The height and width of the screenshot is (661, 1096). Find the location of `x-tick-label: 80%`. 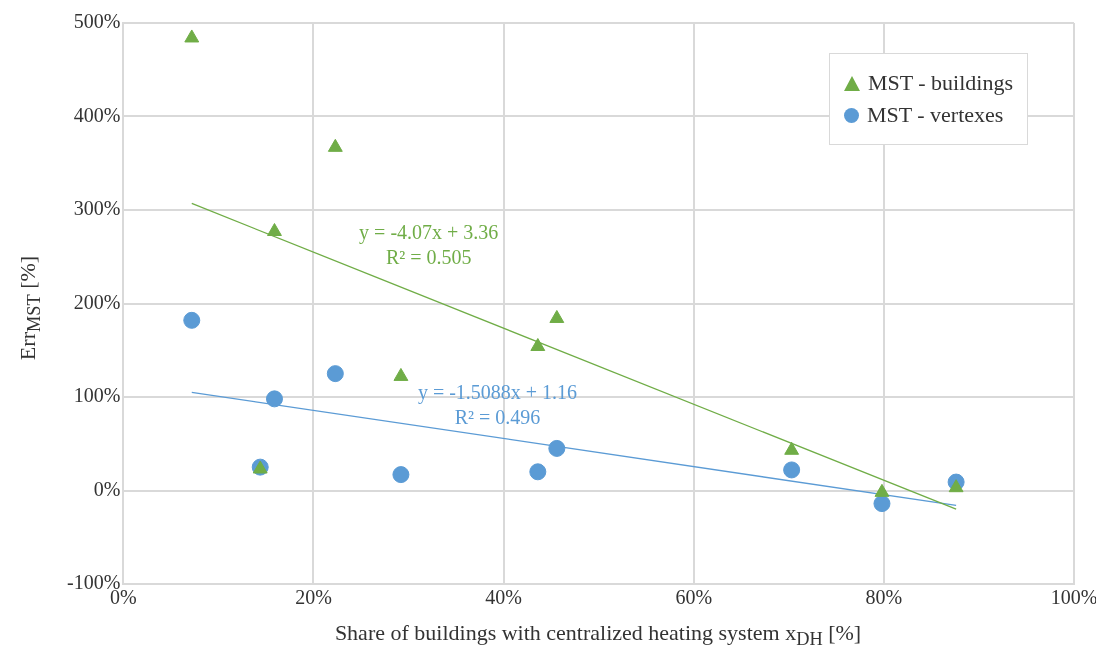

x-tick-label: 80% is located at coordinates (884, 597).